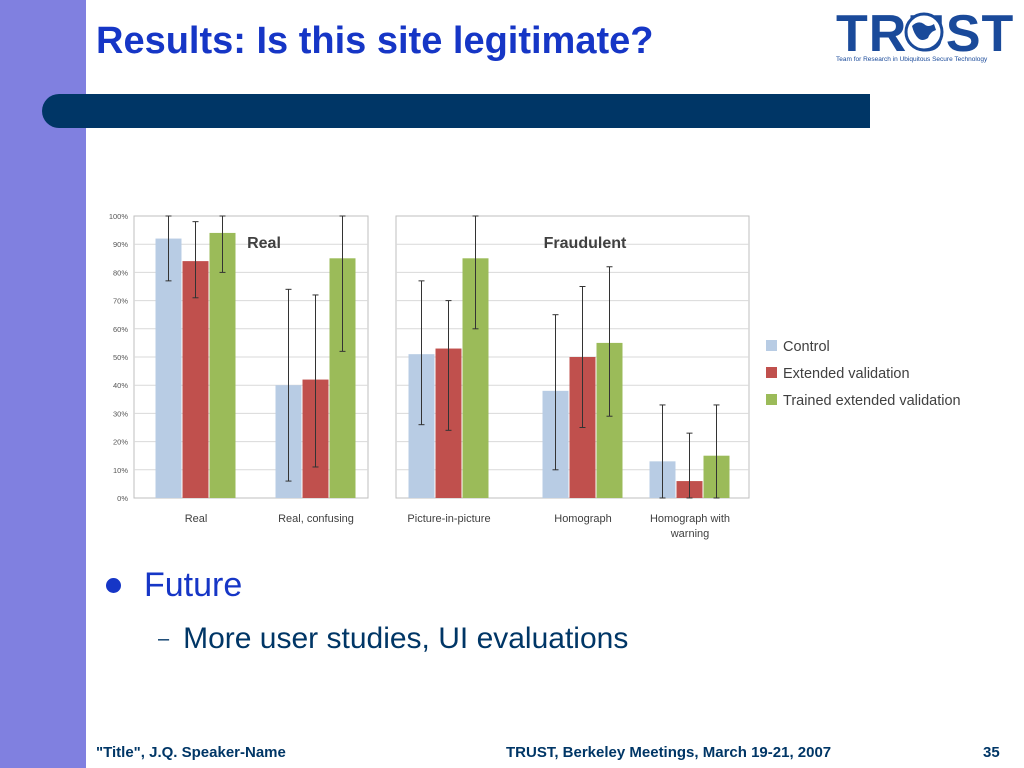 The width and height of the screenshot is (1024, 768). Describe the element at coordinates (164, 638) in the screenshot. I see `dash-icon: –` at that location.